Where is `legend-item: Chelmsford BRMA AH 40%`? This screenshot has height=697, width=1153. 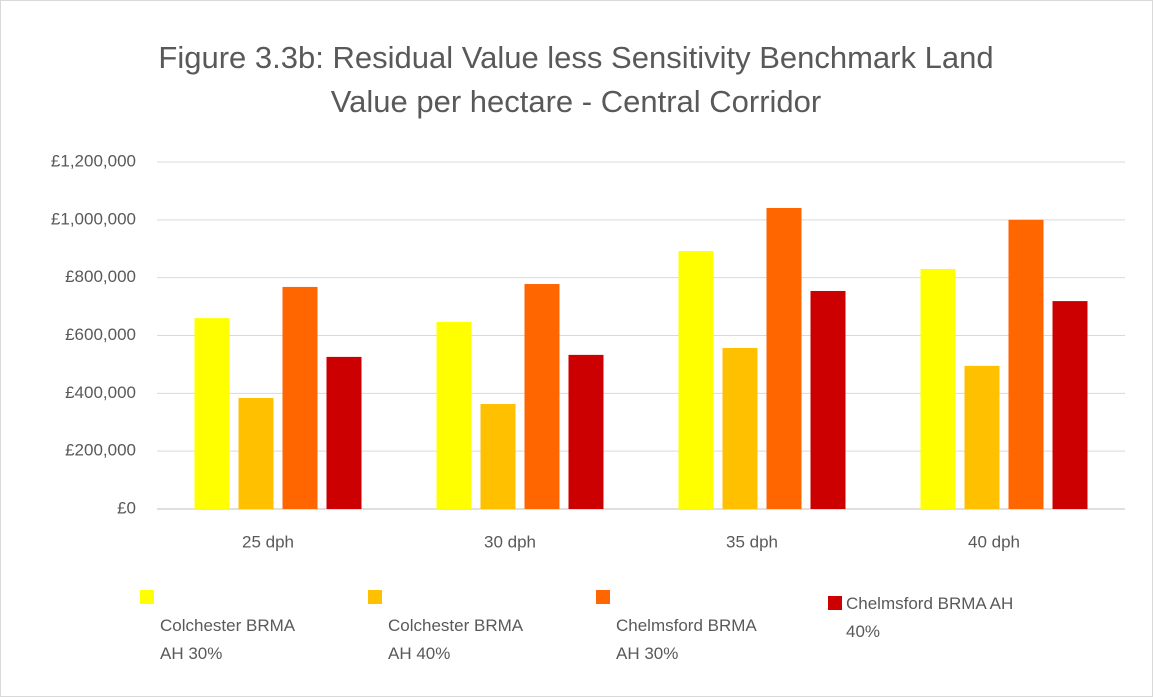 legend-item: Chelmsford BRMA AH 40% is located at coordinates (928, 618).